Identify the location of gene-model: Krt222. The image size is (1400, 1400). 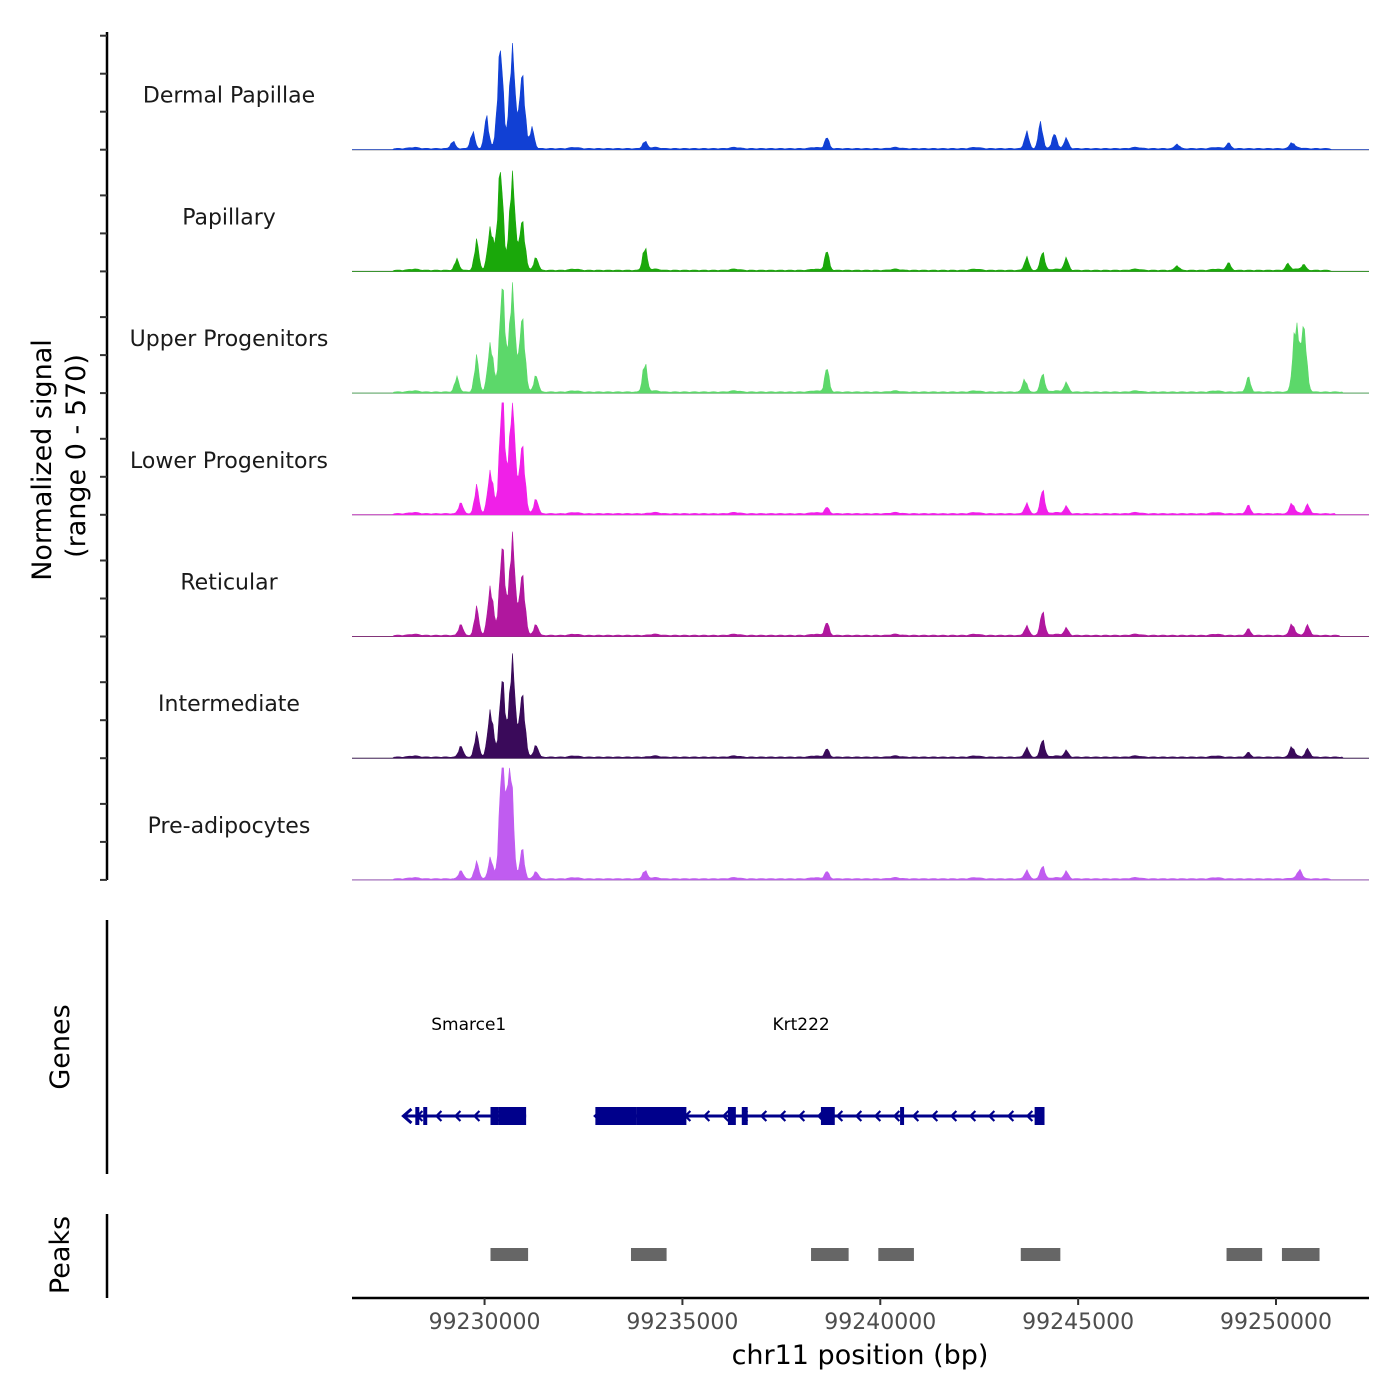
(819, 1070).